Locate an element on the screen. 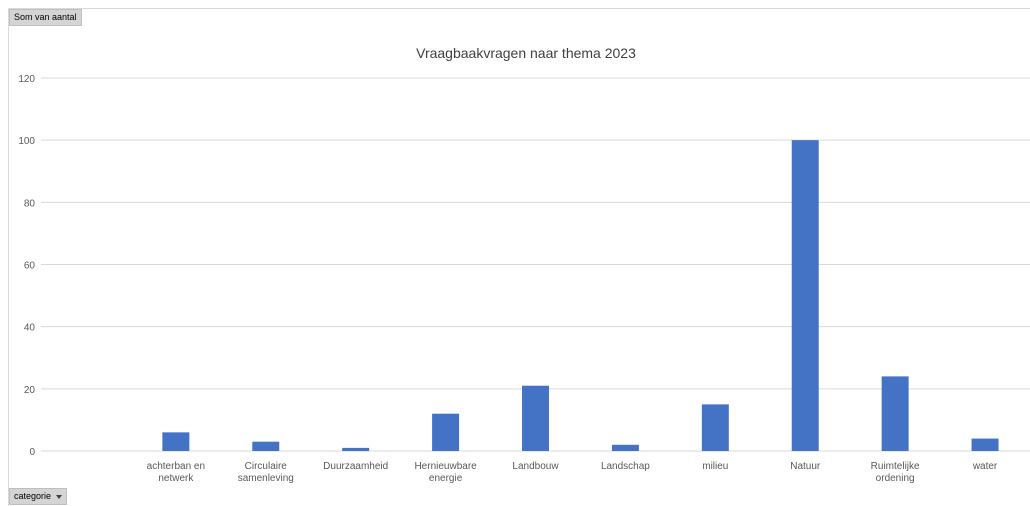 The image size is (1030, 506). axis-field-button: categorie is located at coordinates (38, 496).